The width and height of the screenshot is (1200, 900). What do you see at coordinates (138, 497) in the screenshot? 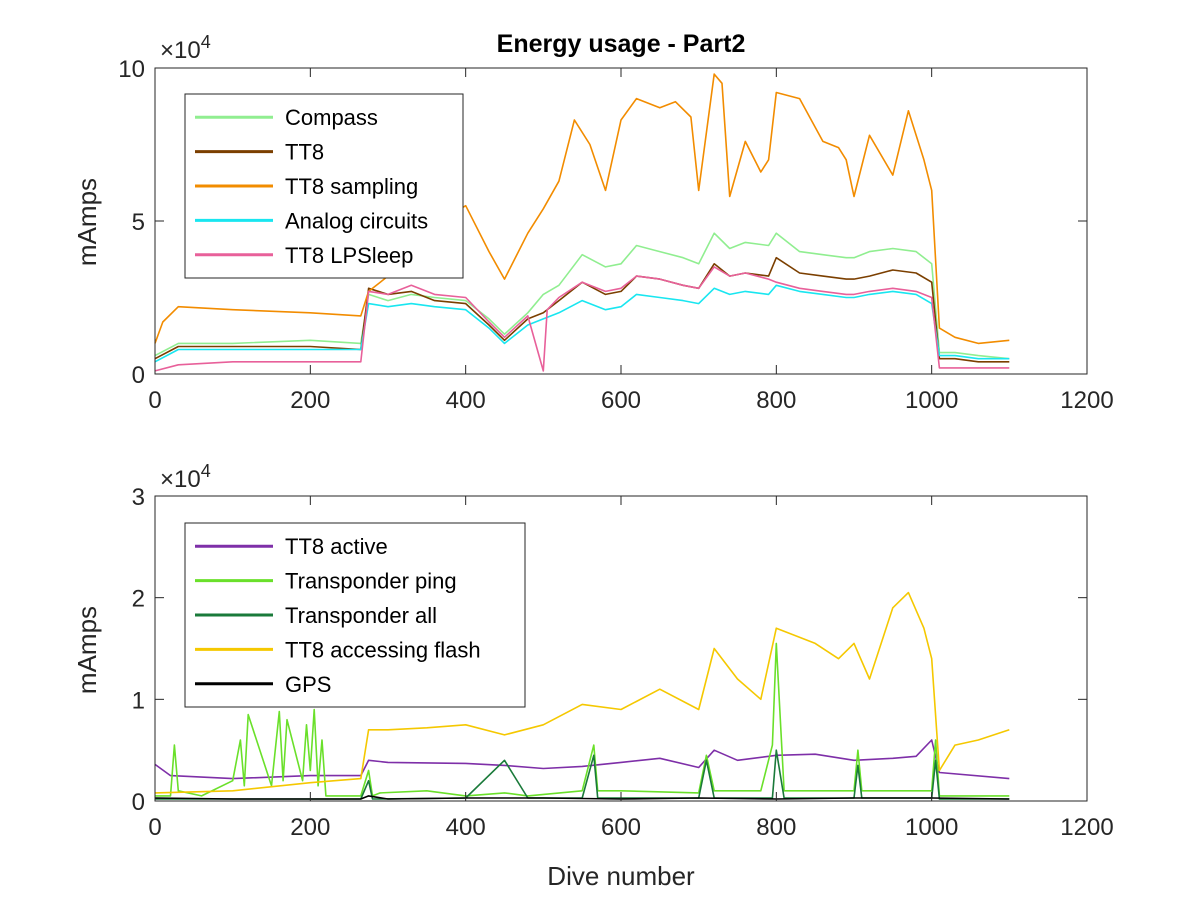
I see `bottom-y-tick-label: 3` at bounding box center [138, 497].